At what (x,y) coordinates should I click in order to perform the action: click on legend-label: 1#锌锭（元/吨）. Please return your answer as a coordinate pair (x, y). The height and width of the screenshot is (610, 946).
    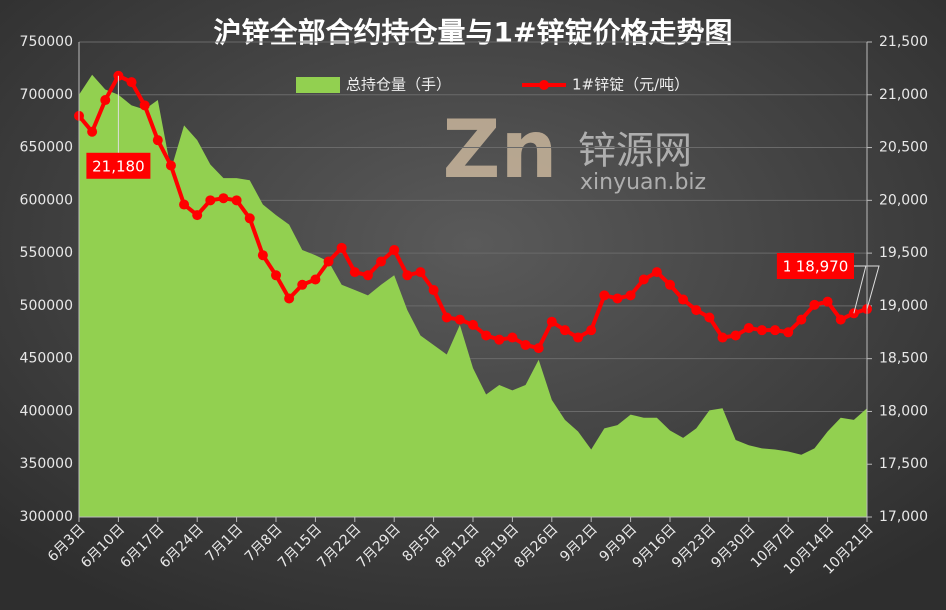
    Looking at the image, I should click on (630, 85).